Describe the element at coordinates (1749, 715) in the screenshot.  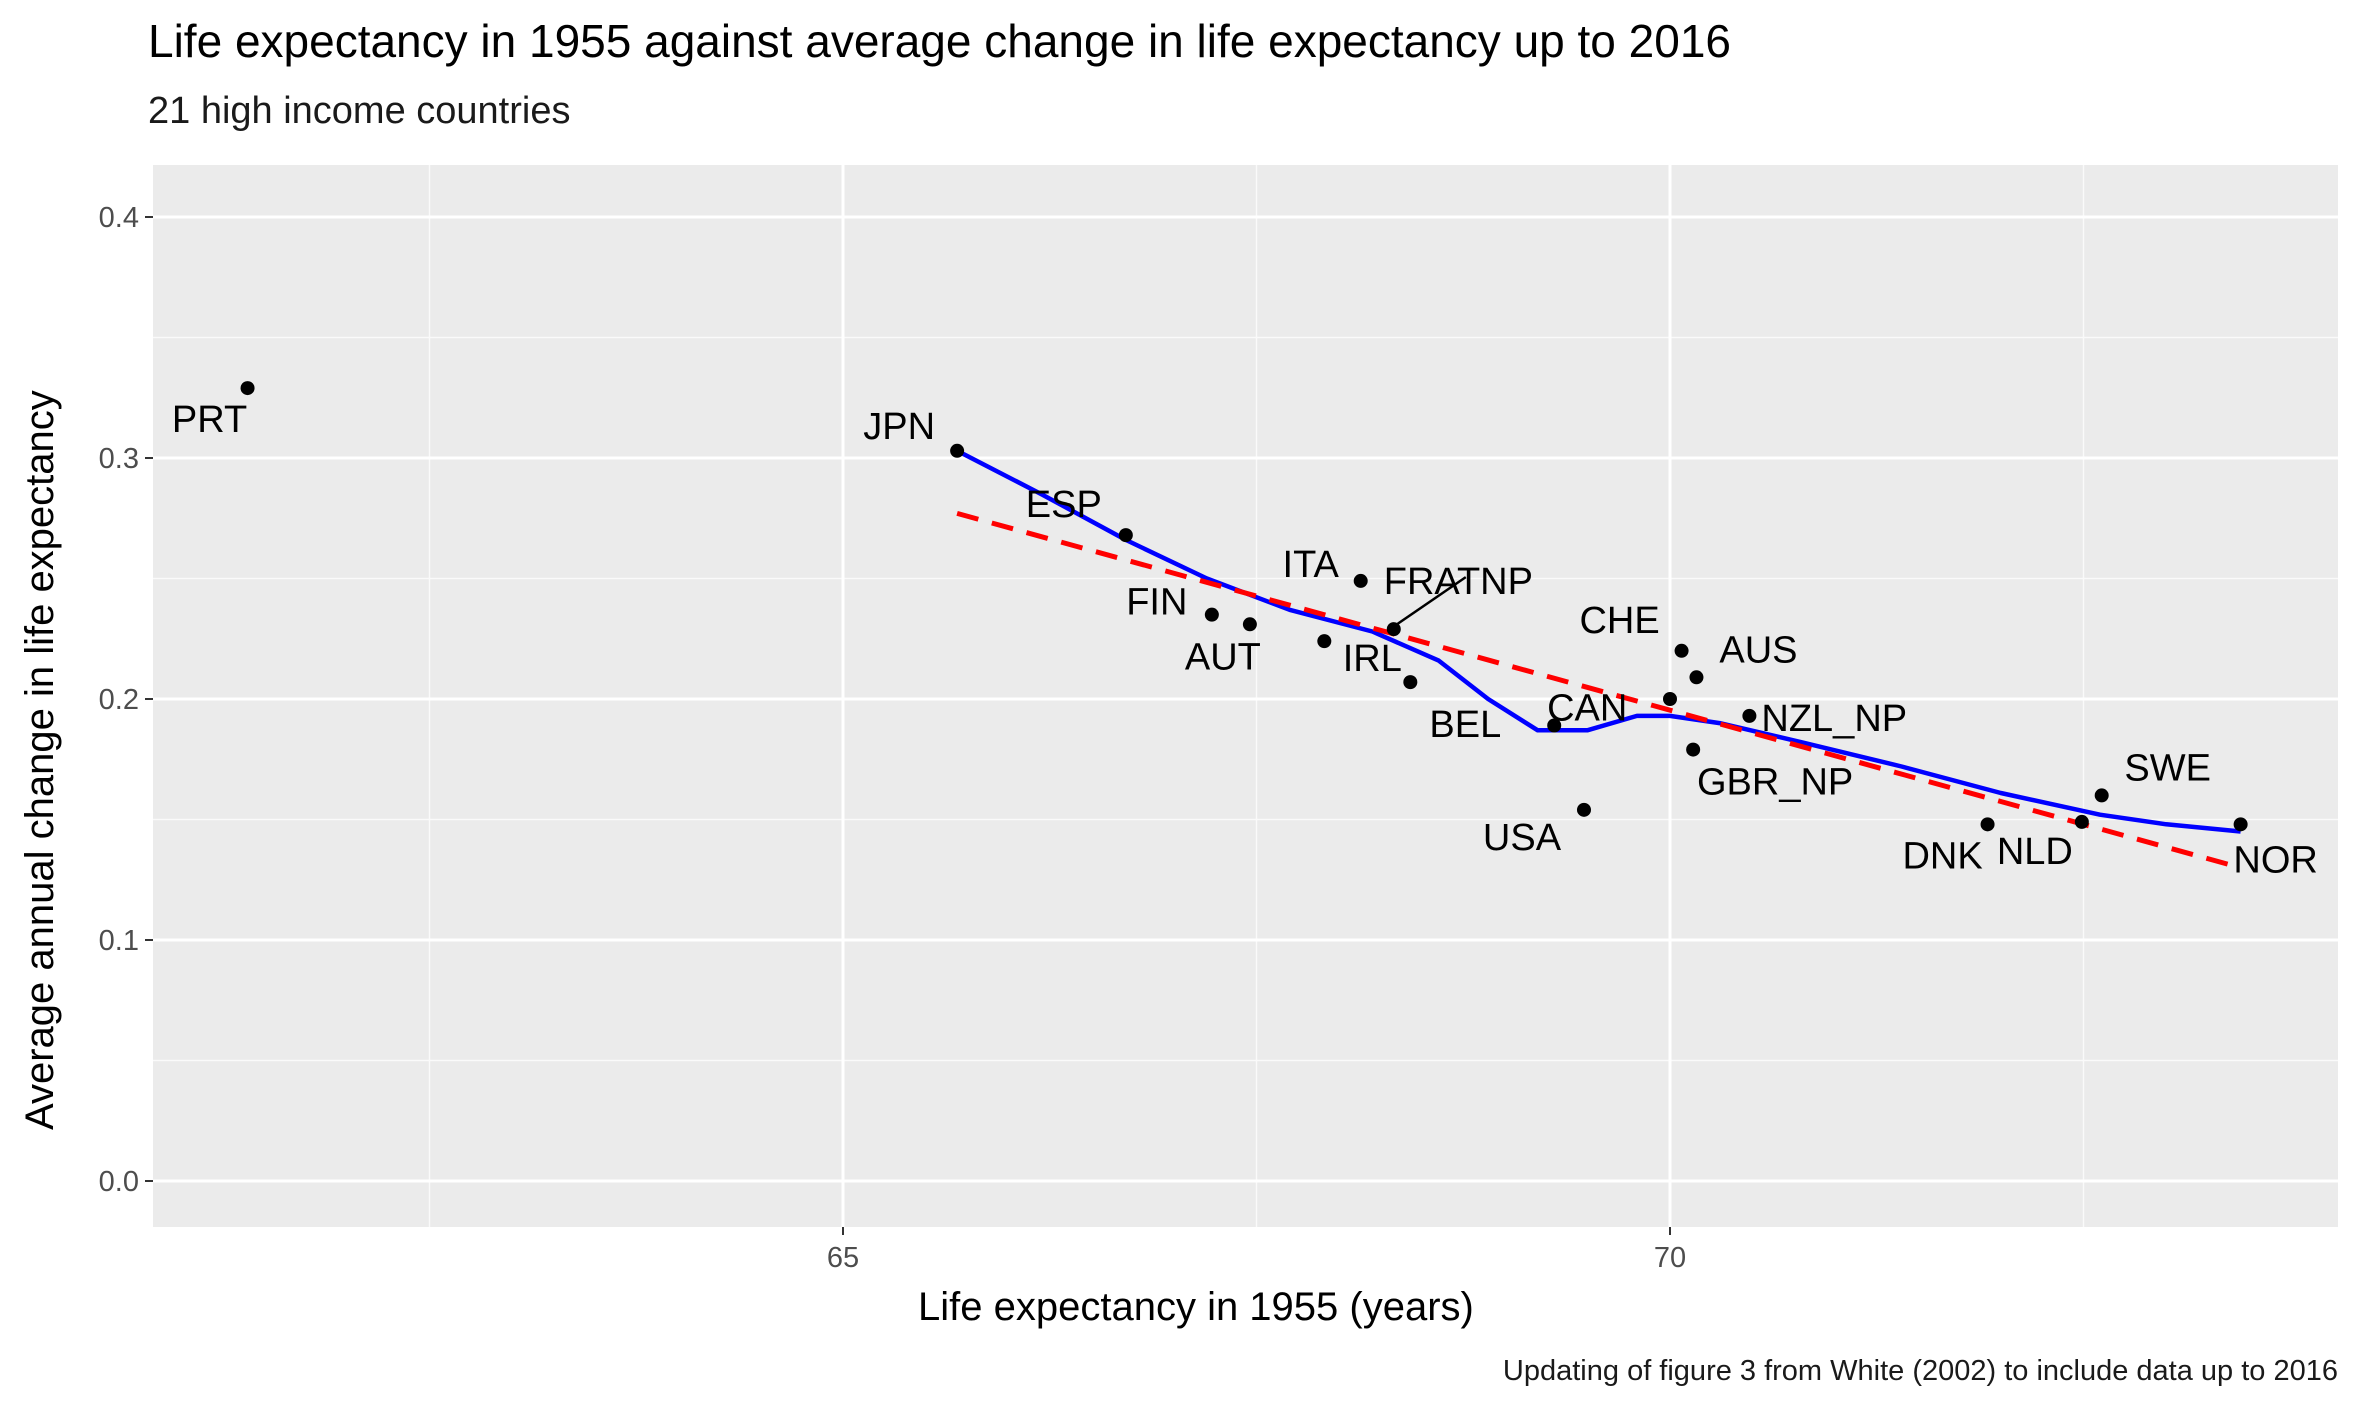
I see `data-point-nzl-np` at that location.